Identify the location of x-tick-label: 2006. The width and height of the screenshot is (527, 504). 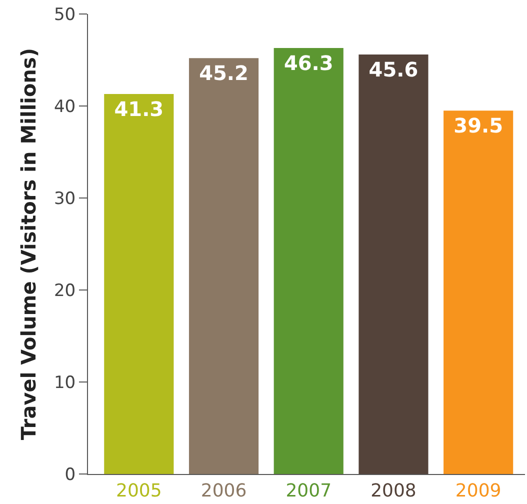
(223, 491).